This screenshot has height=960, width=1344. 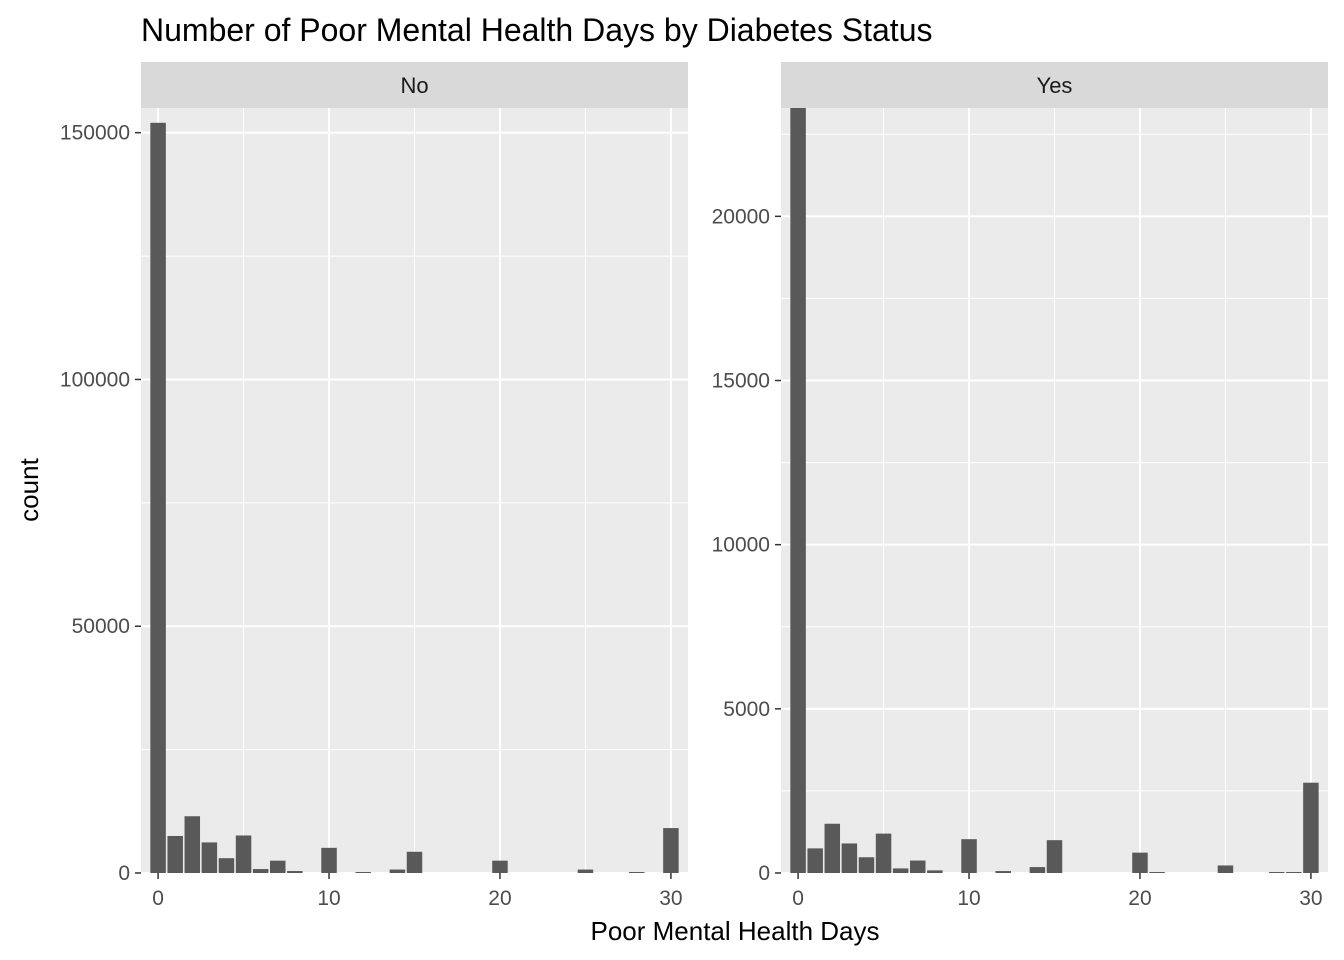 I want to click on strip-yes, so click(x=1054, y=85).